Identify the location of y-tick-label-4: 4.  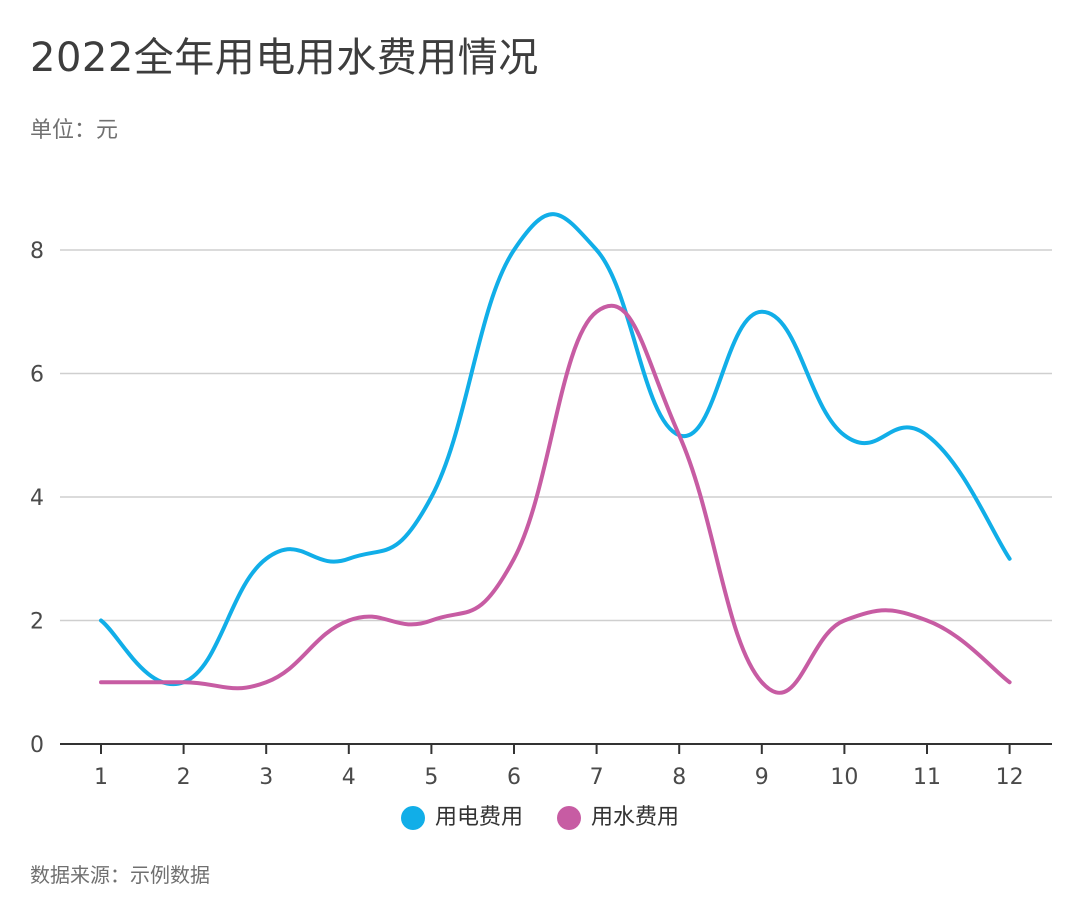
(37, 498).